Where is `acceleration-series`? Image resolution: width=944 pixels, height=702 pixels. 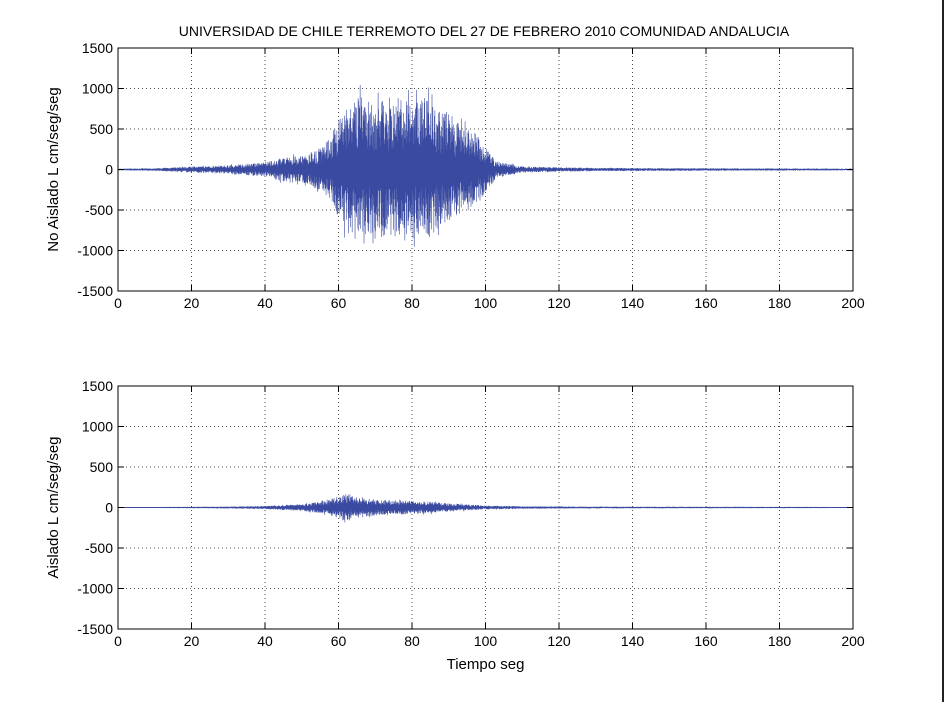 acceleration-series is located at coordinates (485, 508).